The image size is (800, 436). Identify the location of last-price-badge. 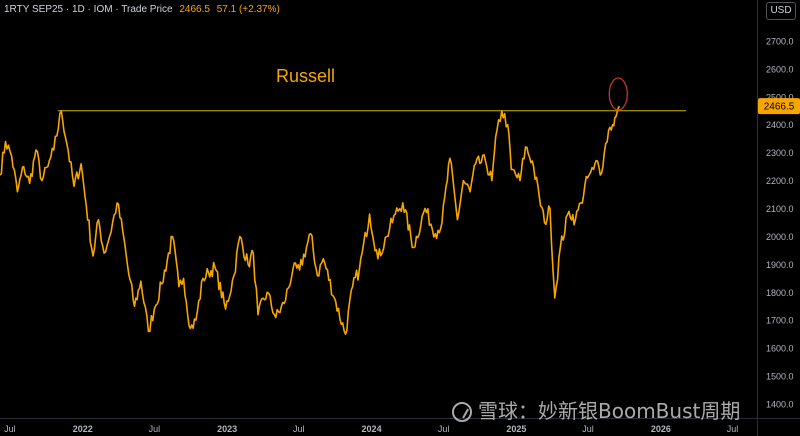
(779, 106).